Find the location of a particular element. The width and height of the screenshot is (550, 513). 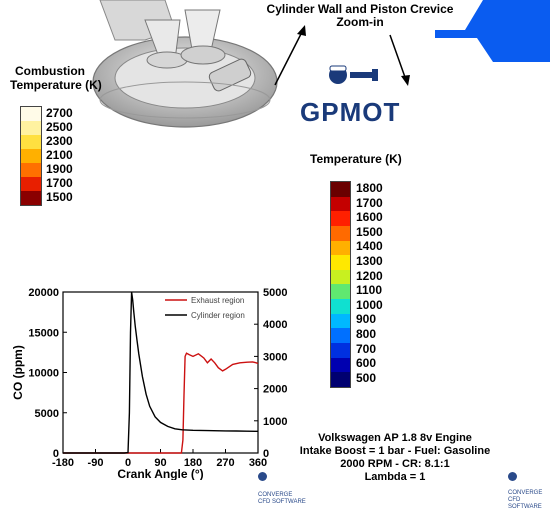

arrow-down-icon is located at coordinates (405, 80).